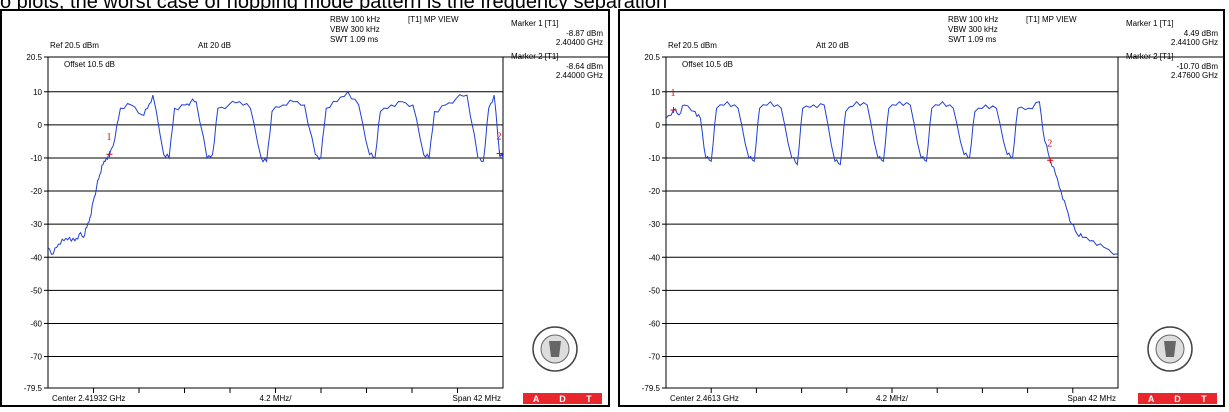  I want to click on center-frequency-label: Center 2.4613 GHz, so click(704, 398).